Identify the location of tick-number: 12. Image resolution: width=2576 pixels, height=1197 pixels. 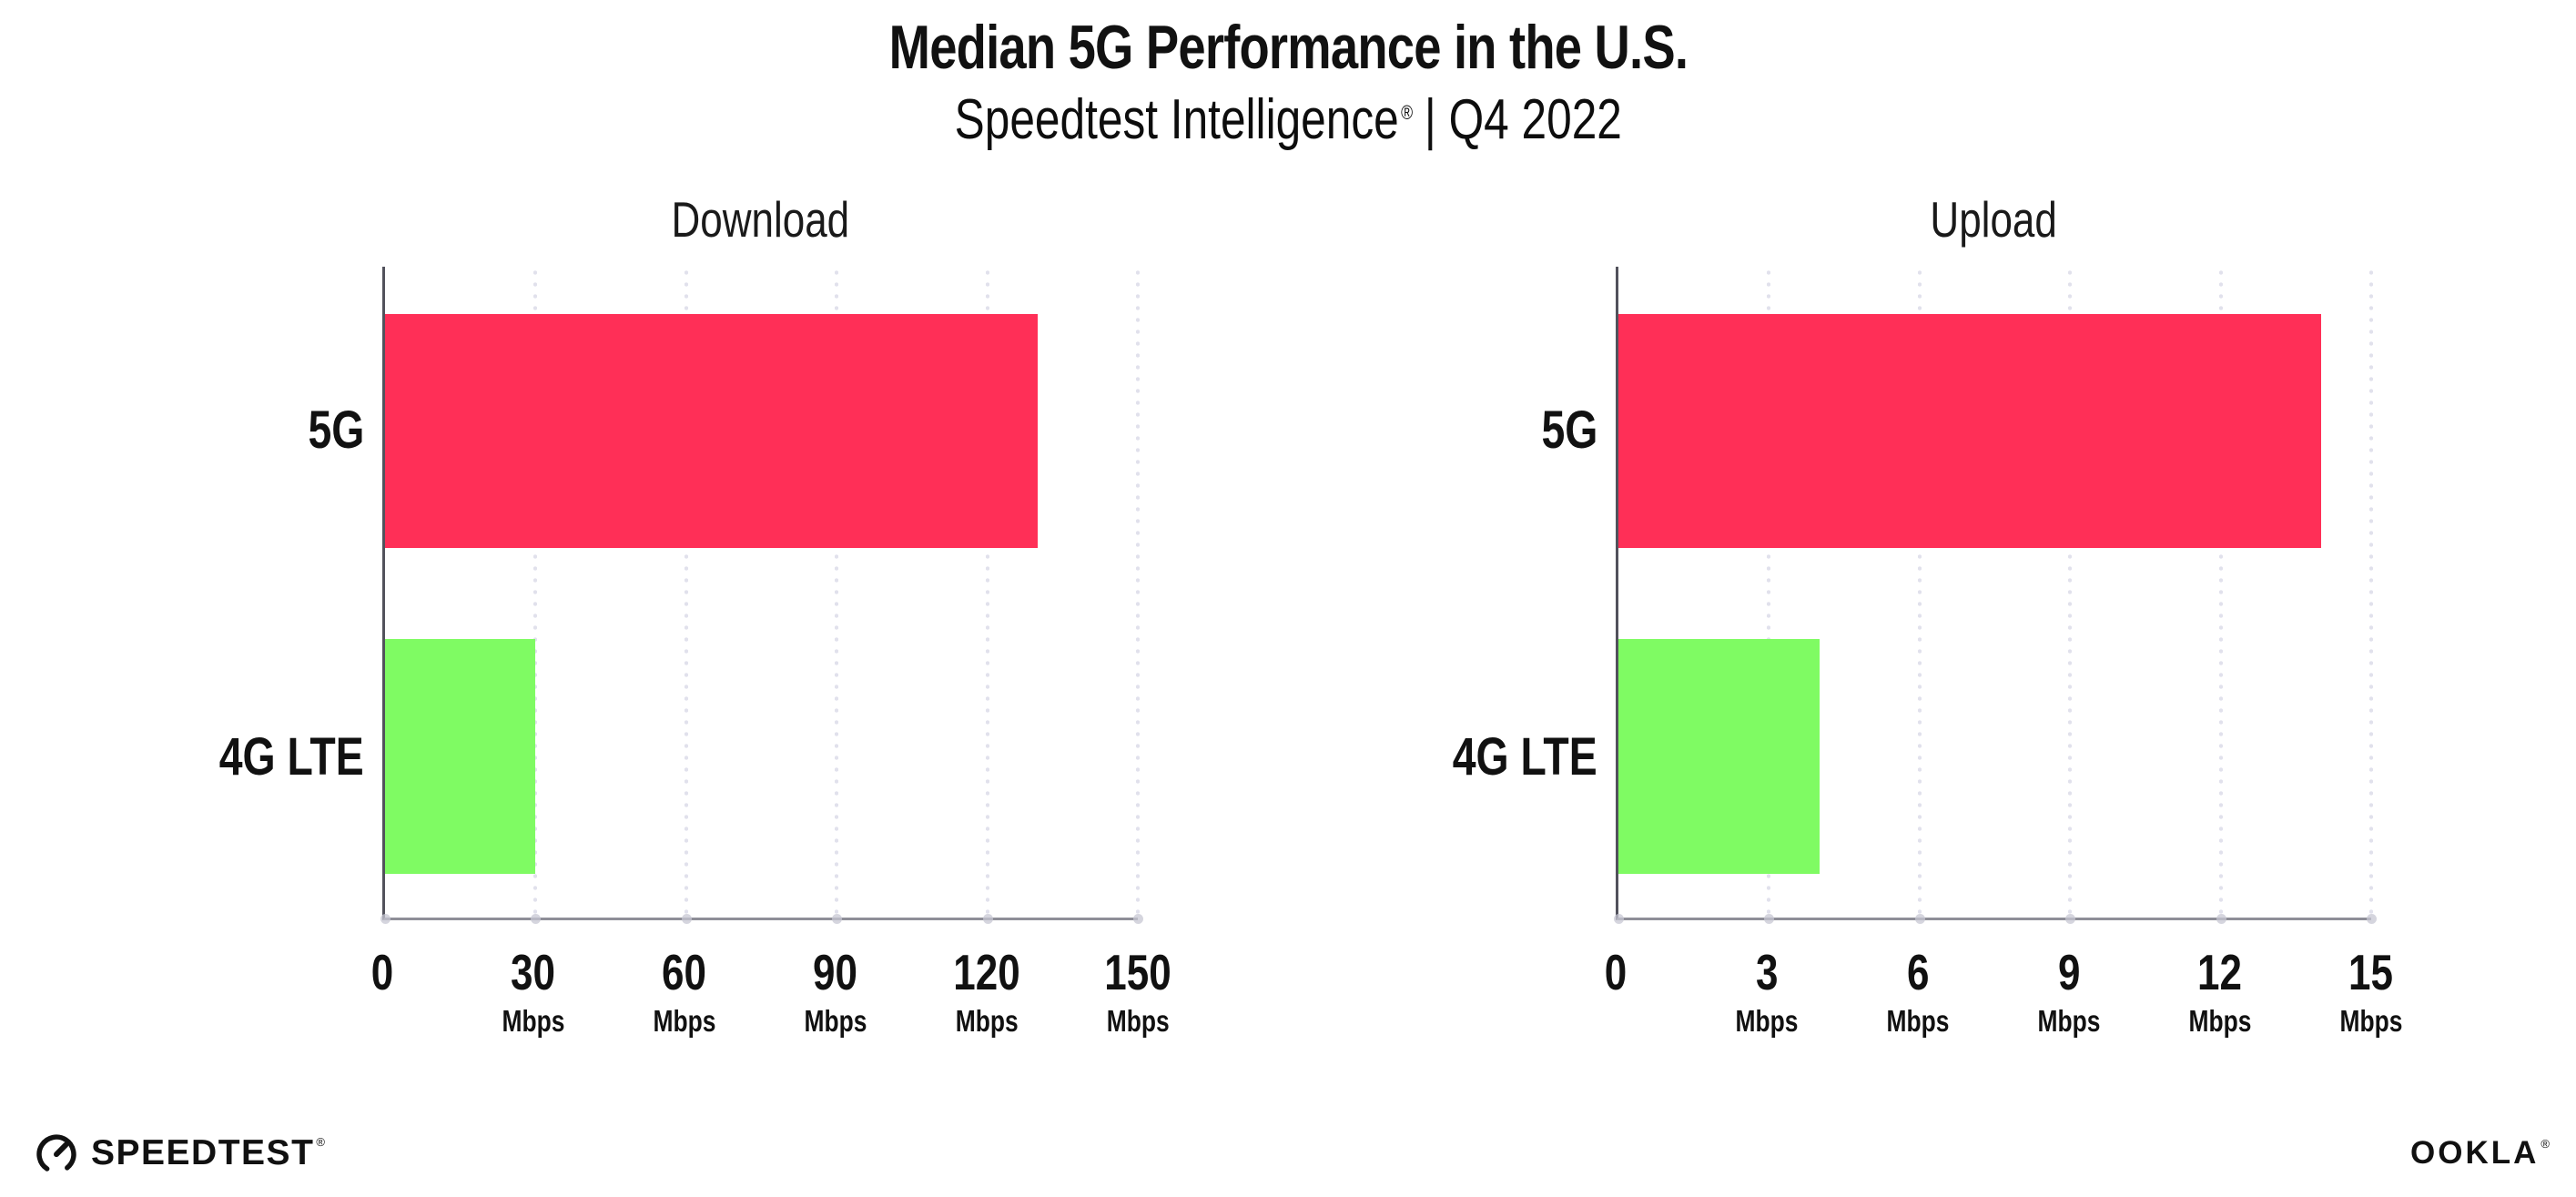
(2220, 973).